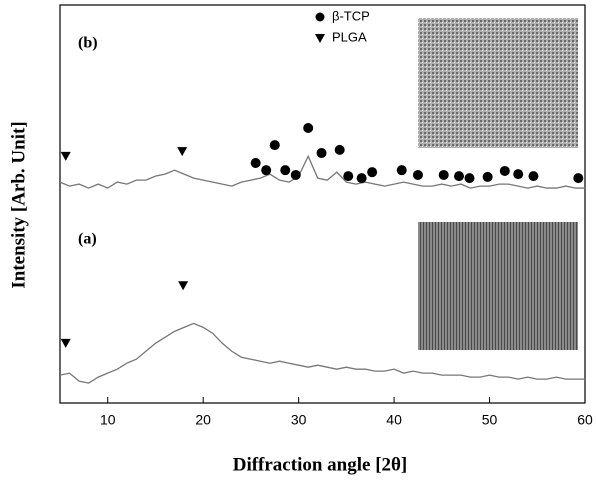 Image resolution: width=596 pixels, height=488 pixels. What do you see at coordinates (349, 36) in the screenshot?
I see `legend-label: PLGA` at bounding box center [349, 36].